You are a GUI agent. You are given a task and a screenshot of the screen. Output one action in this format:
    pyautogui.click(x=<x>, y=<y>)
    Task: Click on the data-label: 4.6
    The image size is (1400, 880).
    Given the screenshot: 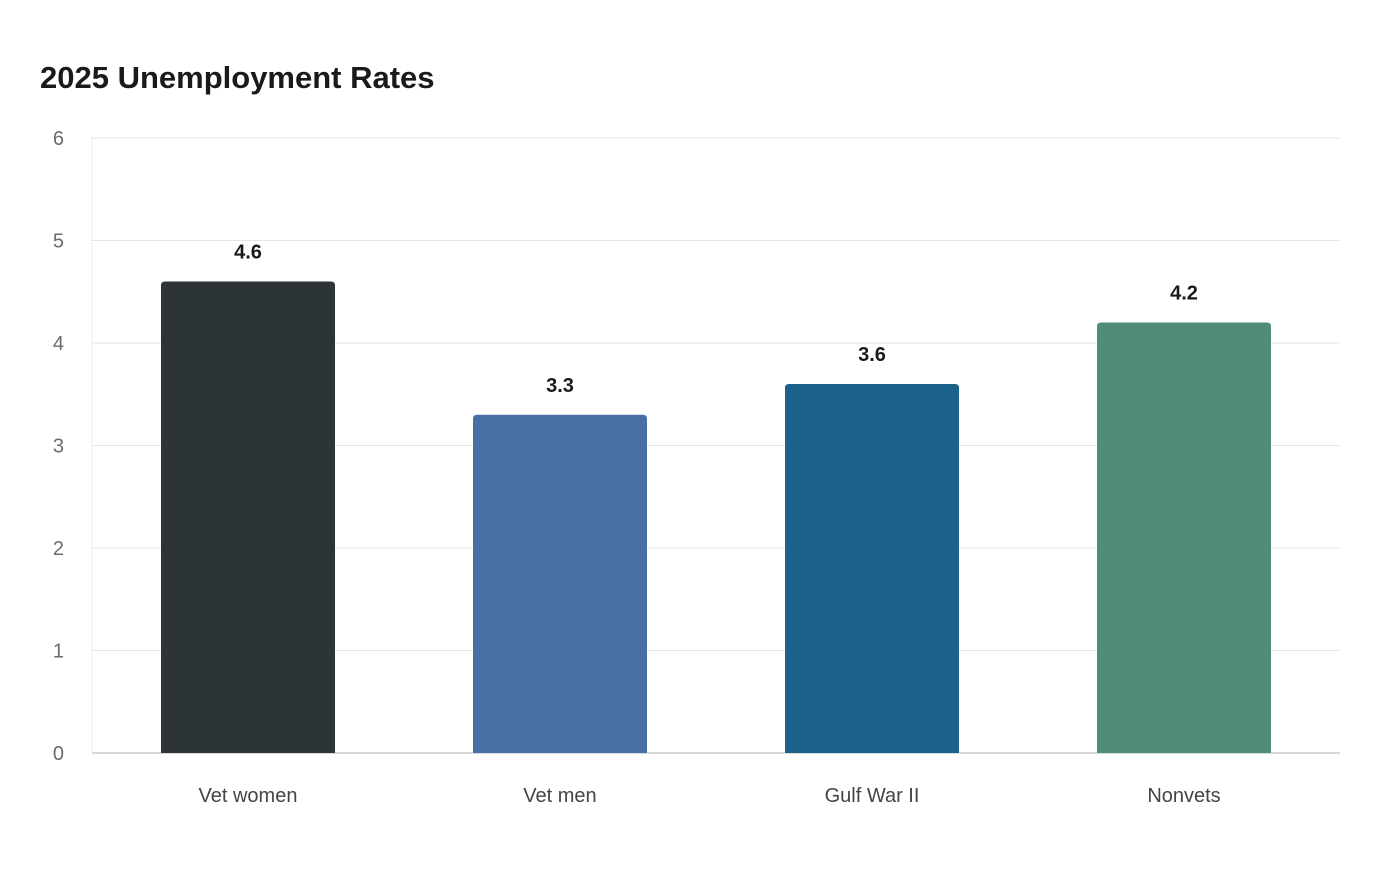 What is the action you would take?
    pyautogui.click(x=248, y=253)
    